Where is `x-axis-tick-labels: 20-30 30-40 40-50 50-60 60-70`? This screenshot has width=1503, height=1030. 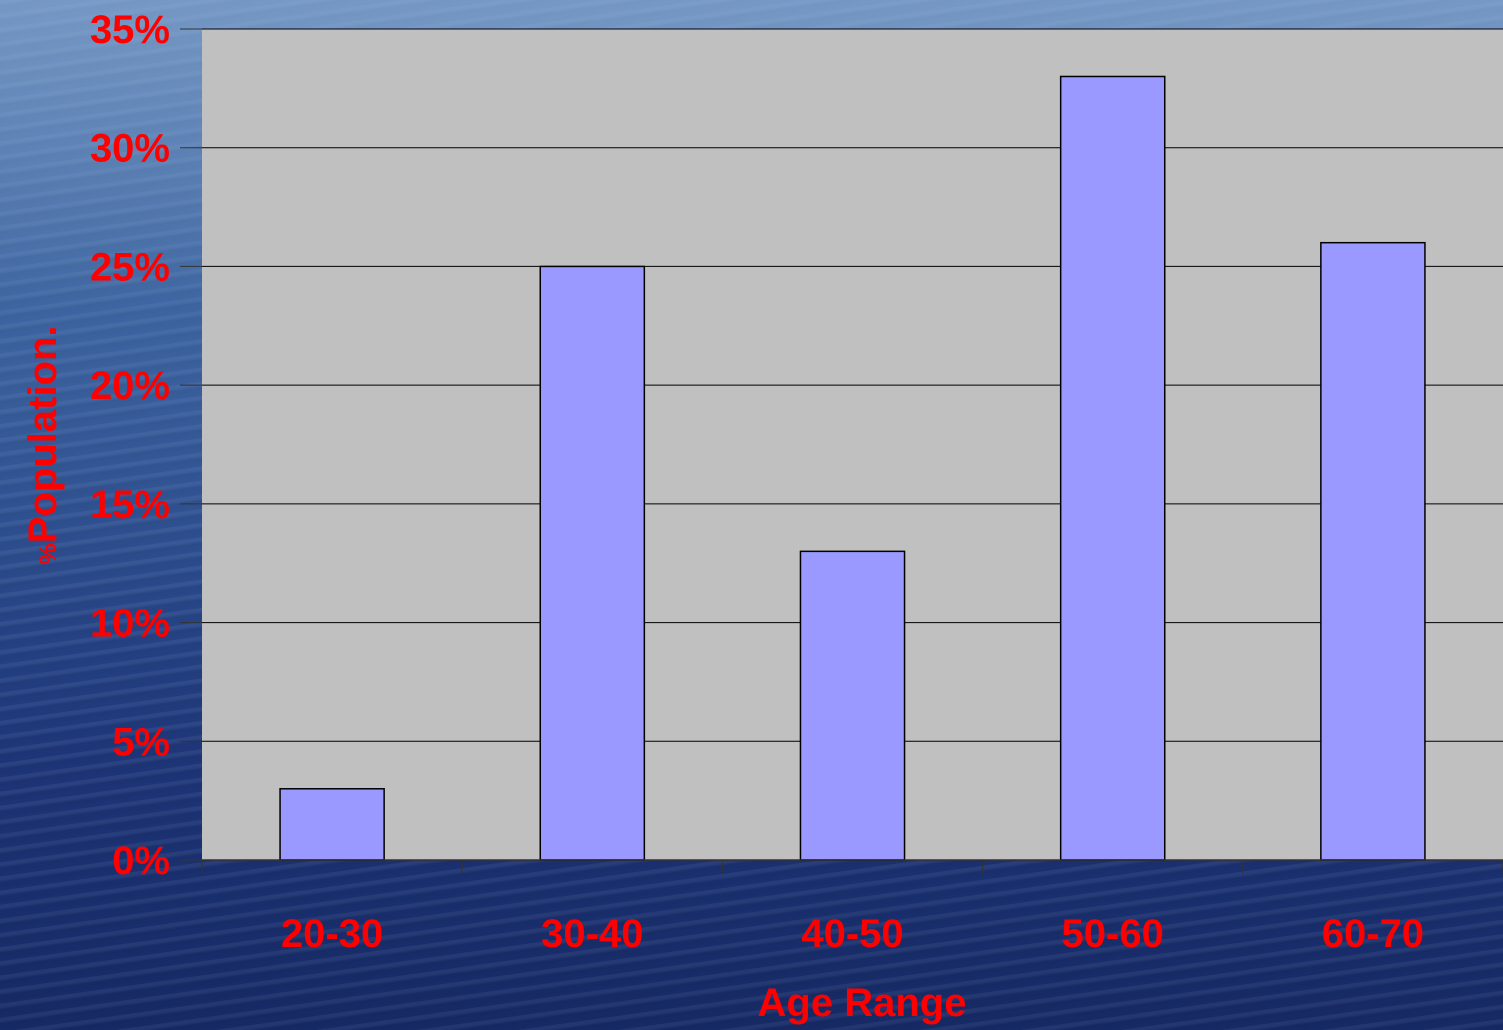
x-axis-tick-labels: 20-30 30-40 40-50 50-60 60-70 is located at coordinates (852, 934).